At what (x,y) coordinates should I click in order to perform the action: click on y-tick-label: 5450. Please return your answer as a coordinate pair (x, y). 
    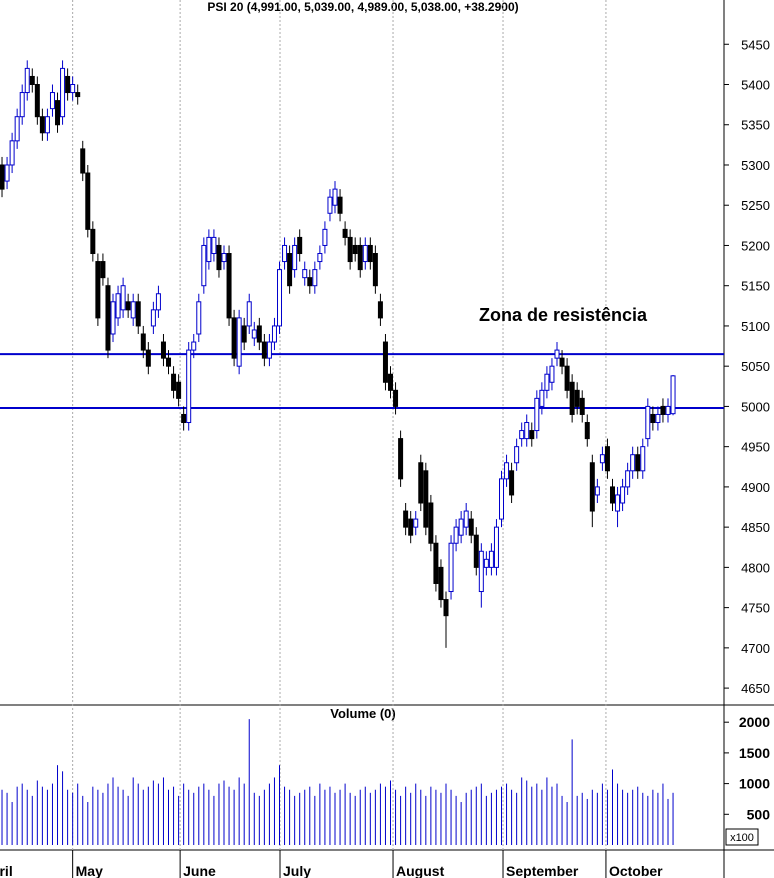
    Looking at the image, I should click on (755, 44).